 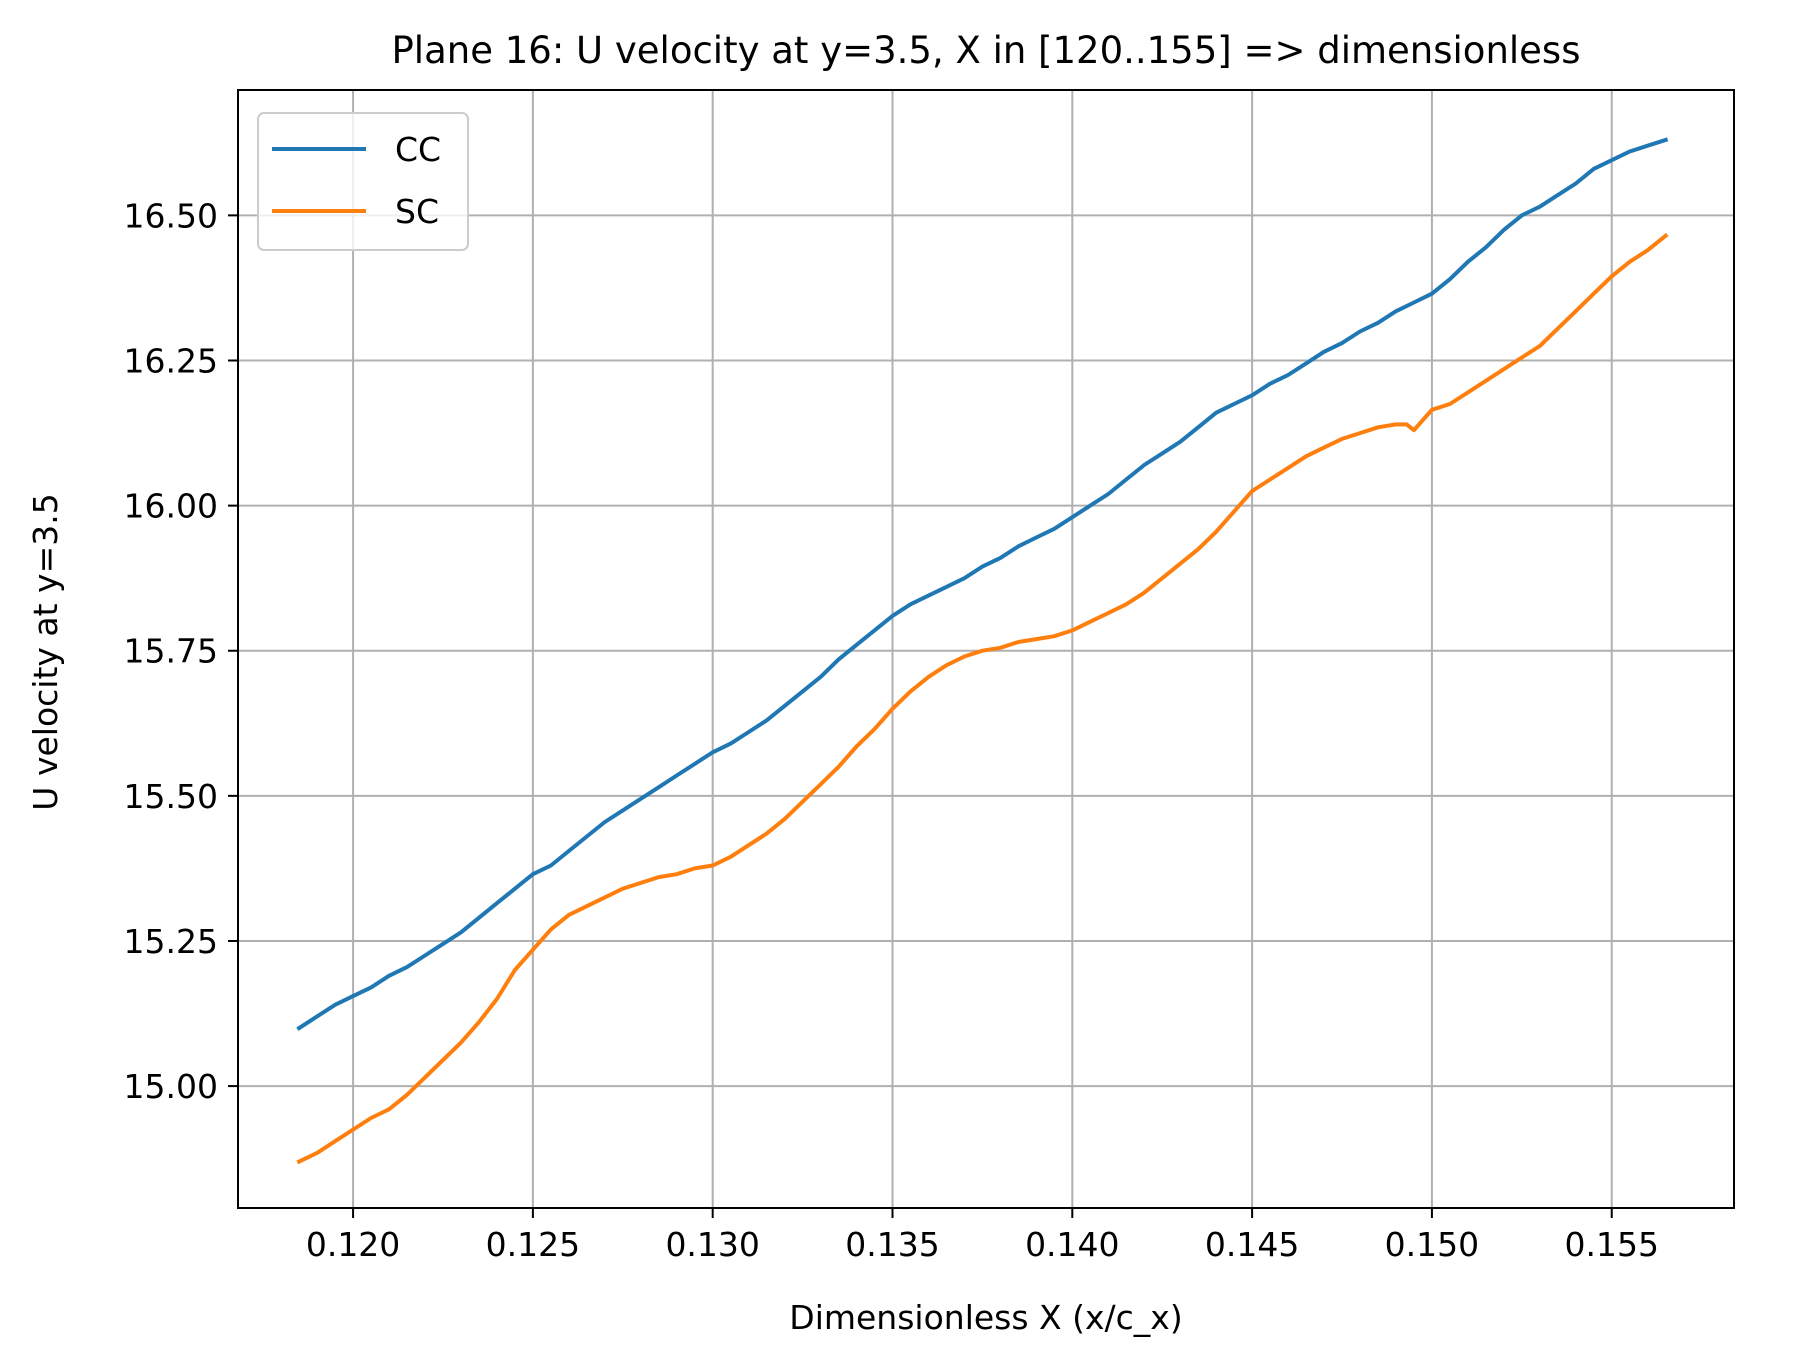 I want to click on x-tick-label: 0.135, so click(x=892, y=1244).